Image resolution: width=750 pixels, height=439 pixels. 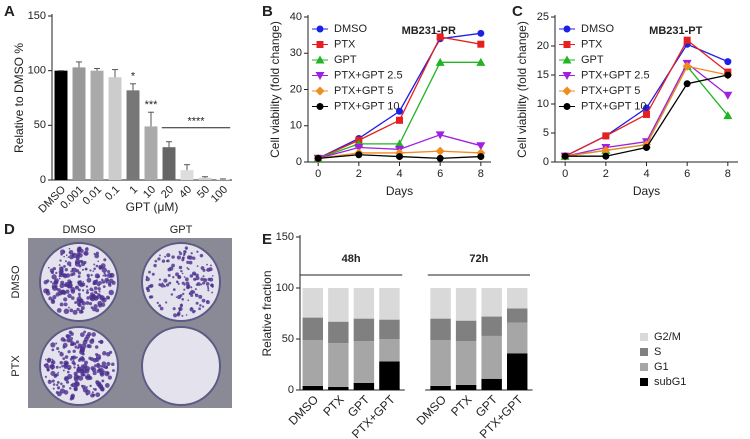 I want to click on x-tick-label: 40, so click(x=185, y=192).